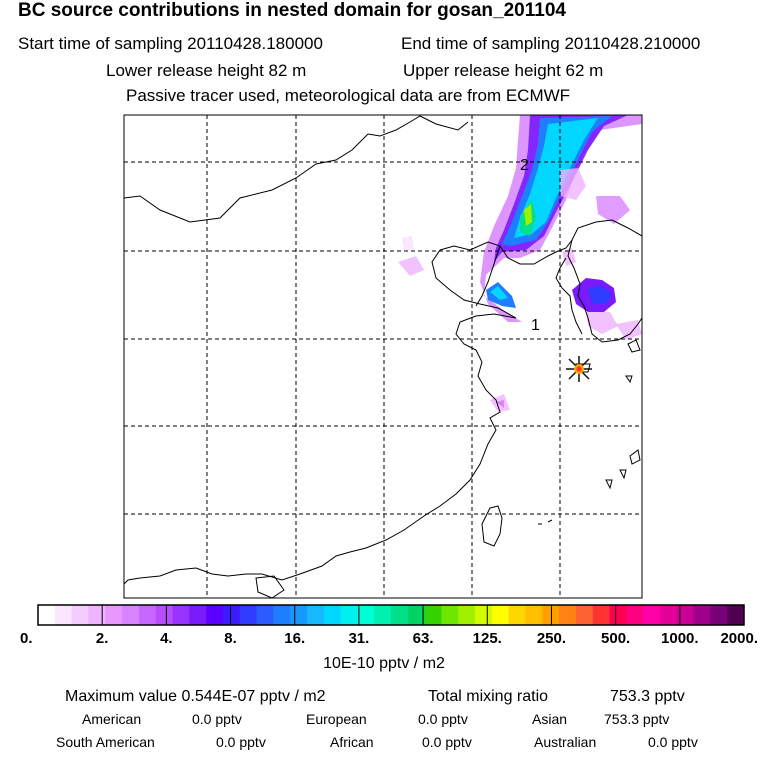 The image size is (768, 768). What do you see at coordinates (673, 742) in the screenshot?
I see `region-value-australian: 0.0 pptv` at bounding box center [673, 742].